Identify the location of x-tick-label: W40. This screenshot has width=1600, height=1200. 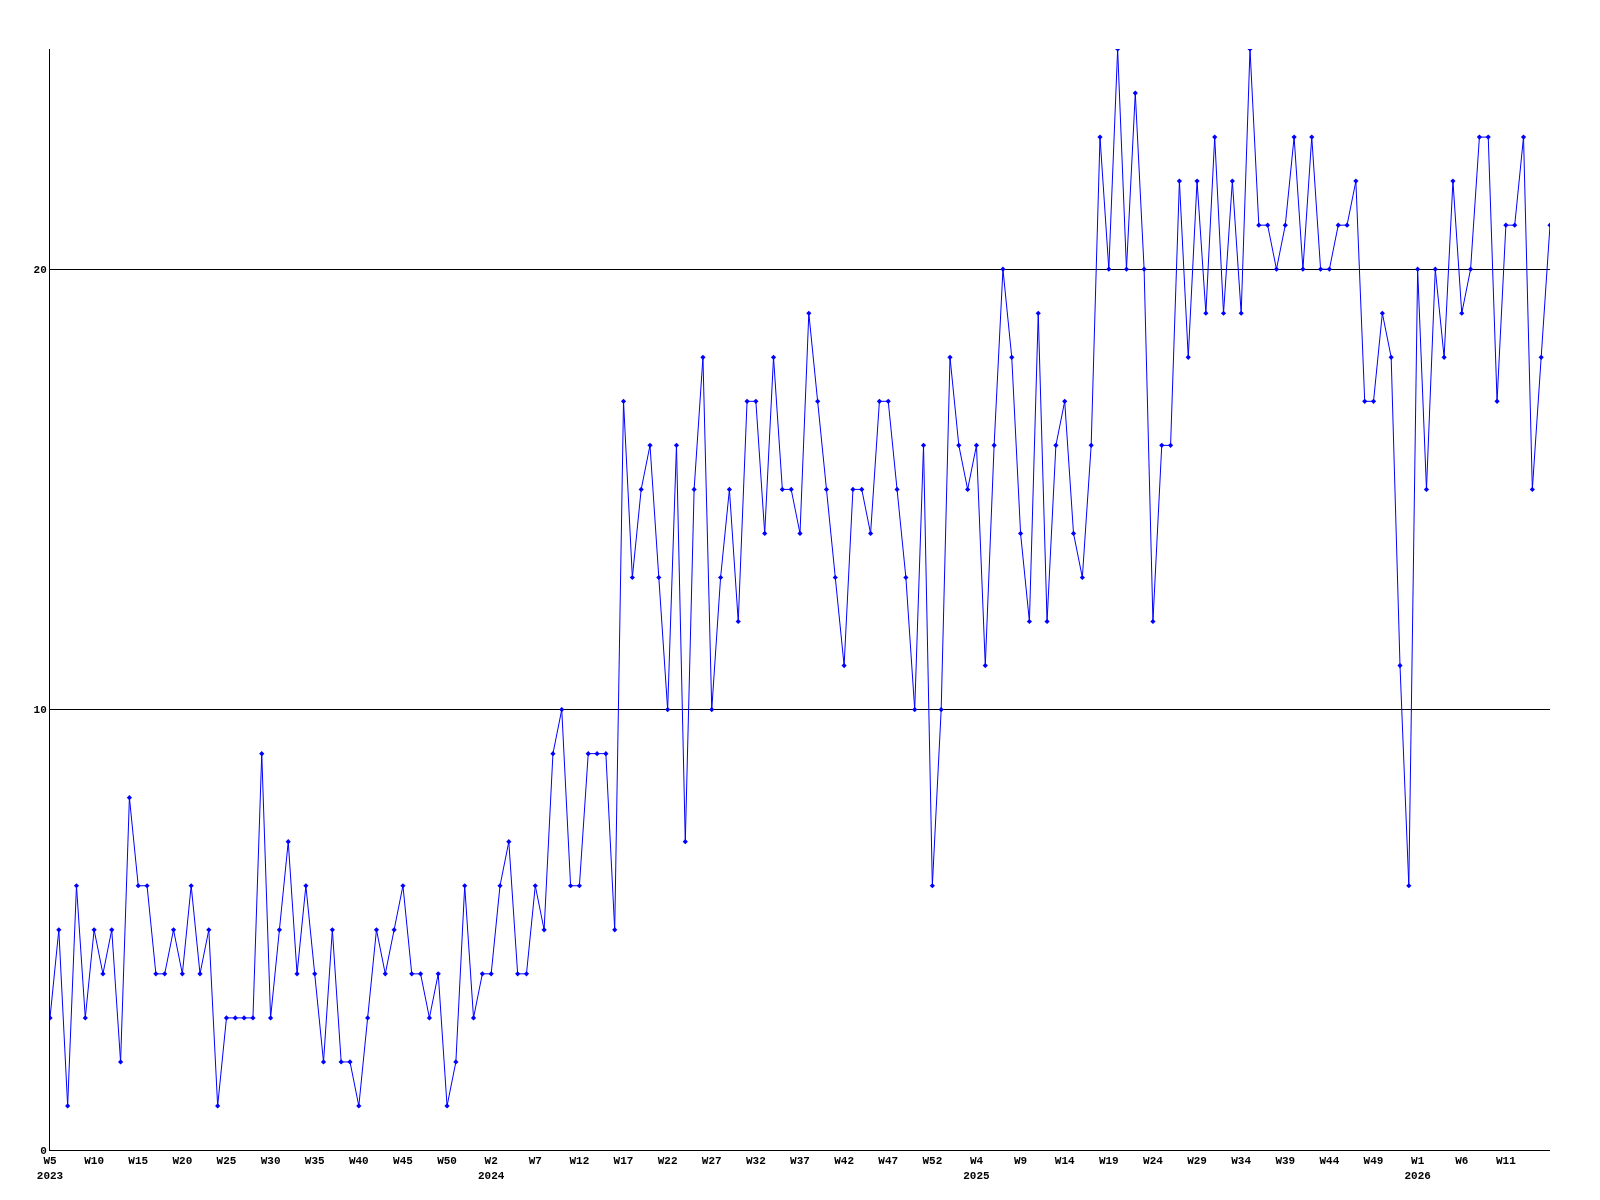
(358, 1161).